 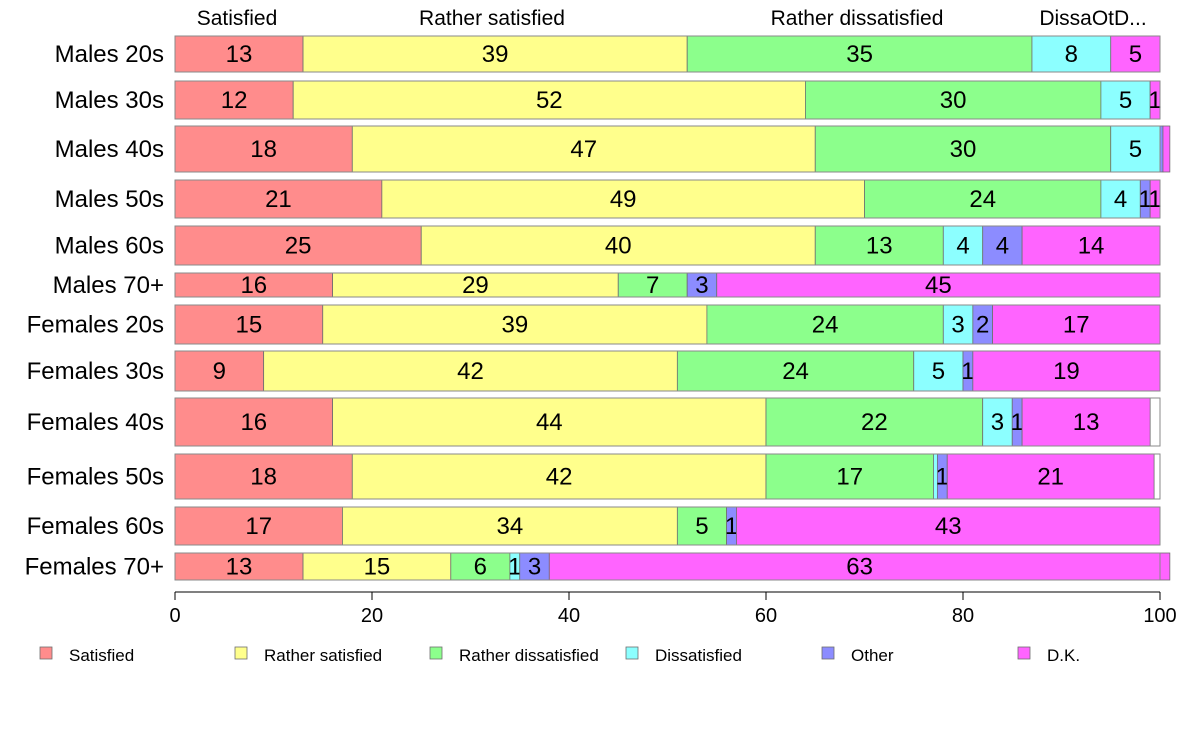 I want to click on bar-row: 12 52 30 5 1, so click(x=668, y=100).